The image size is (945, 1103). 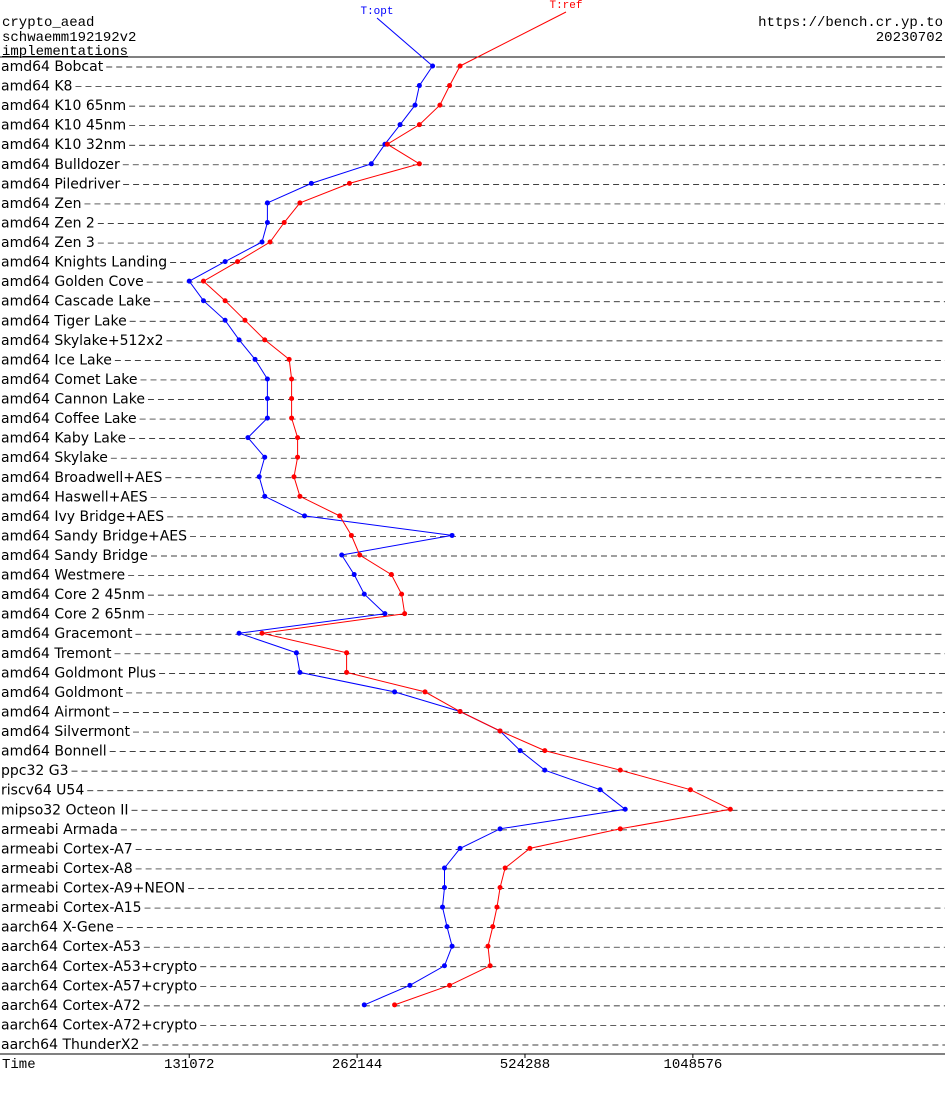 What do you see at coordinates (63, 126) in the screenshot?
I see `row-label: amd64 K10 45nm` at bounding box center [63, 126].